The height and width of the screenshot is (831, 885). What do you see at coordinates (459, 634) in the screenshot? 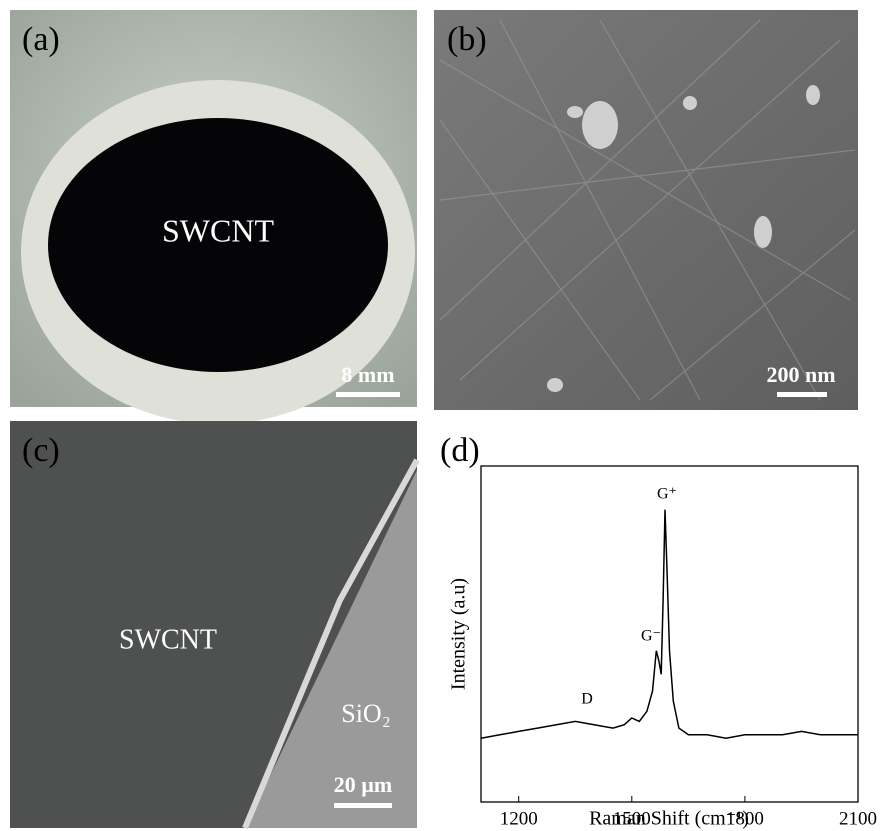
I see `y-axis-label: Intensity (a.u)` at bounding box center [459, 634].